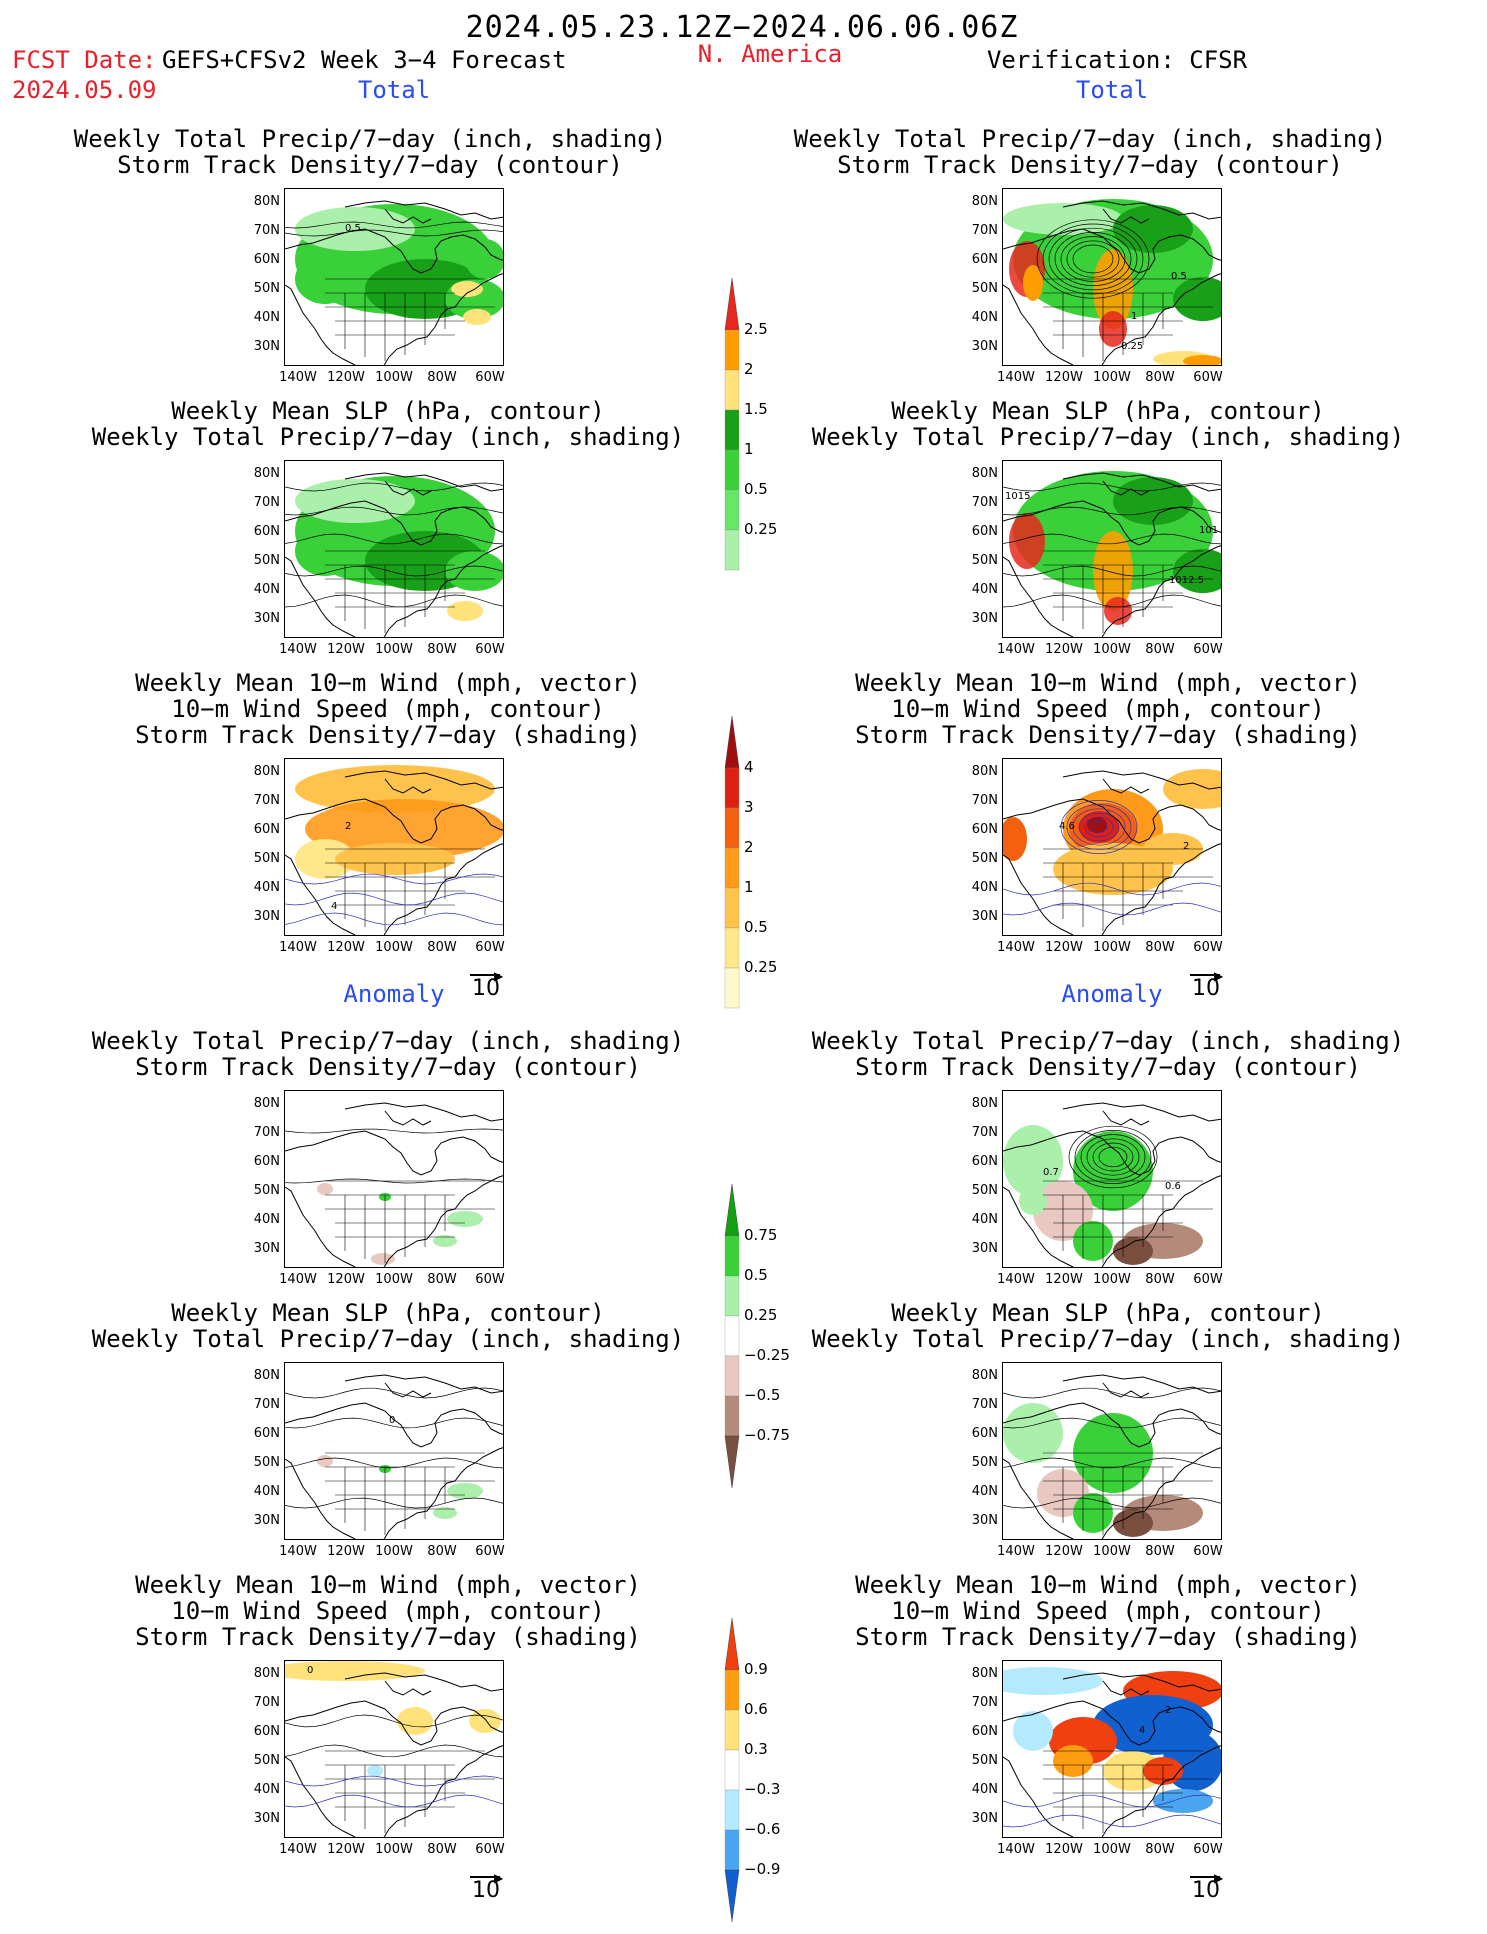 This screenshot has width=1487, height=1934. What do you see at coordinates (84, 90) in the screenshot?
I see `fcst-date: 2024.05.09` at bounding box center [84, 90].